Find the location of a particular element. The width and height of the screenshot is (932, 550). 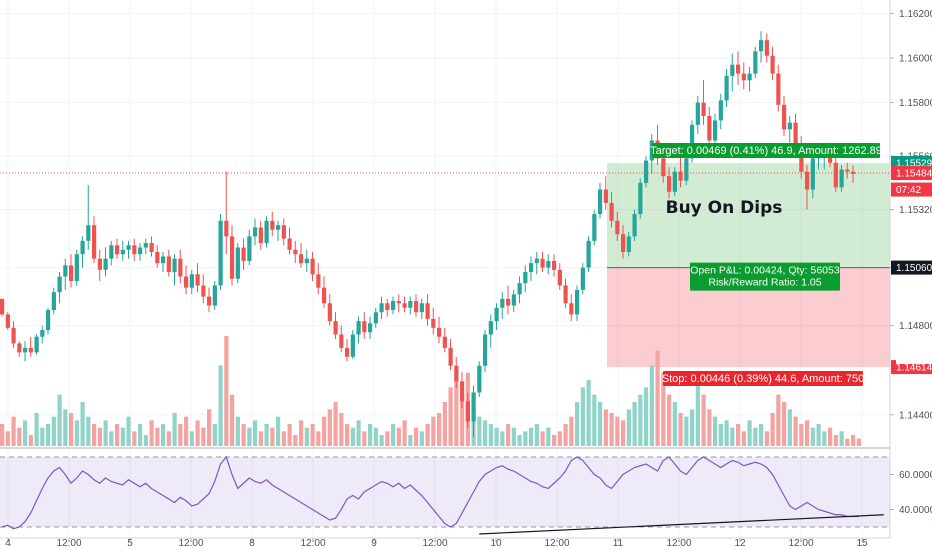

price-badge-label: 1.15529 is located at coordinates (914, 164).